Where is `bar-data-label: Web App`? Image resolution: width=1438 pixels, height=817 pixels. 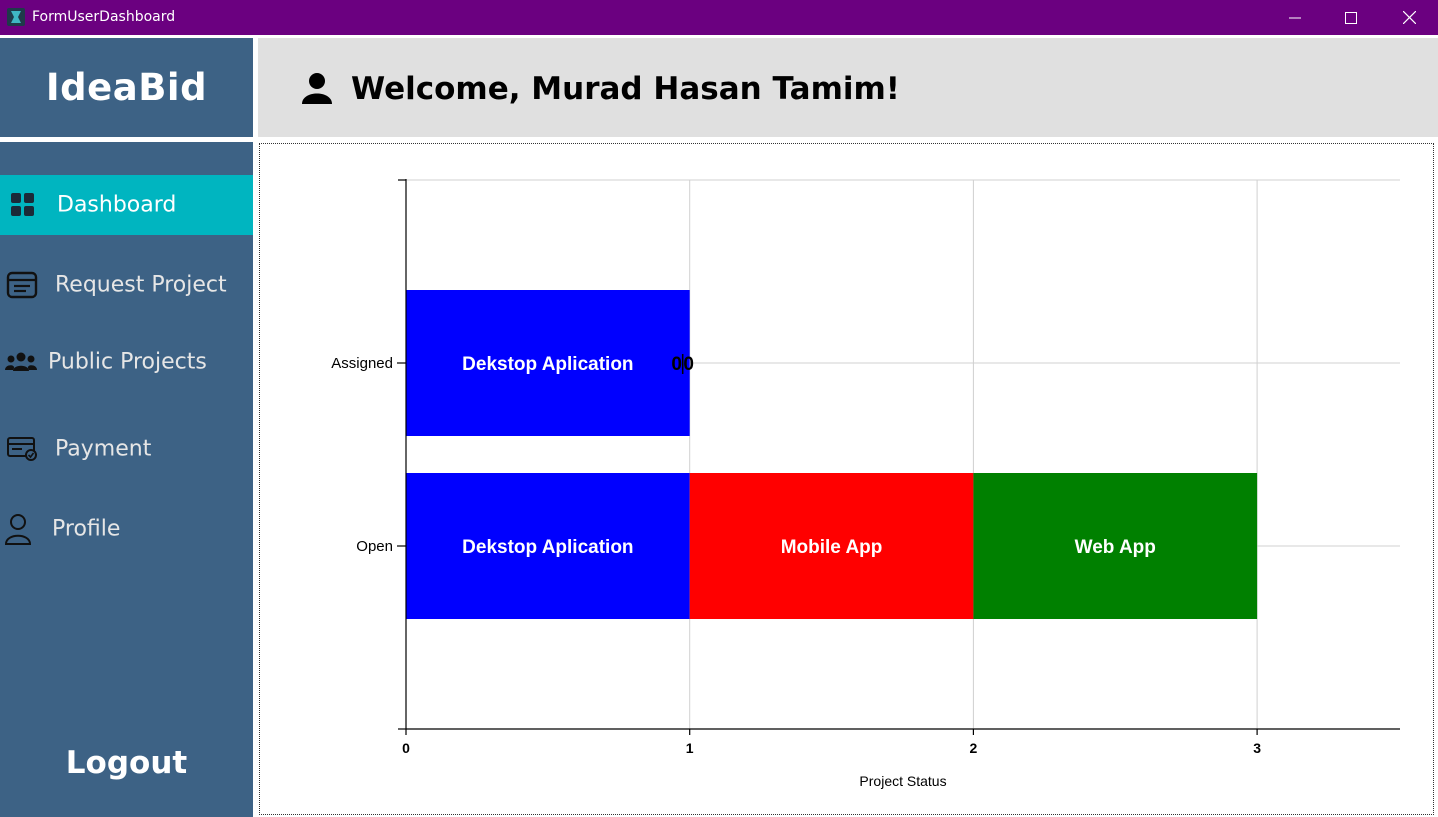
bar-data-label: Web App is located at coordinates (1115, 547).